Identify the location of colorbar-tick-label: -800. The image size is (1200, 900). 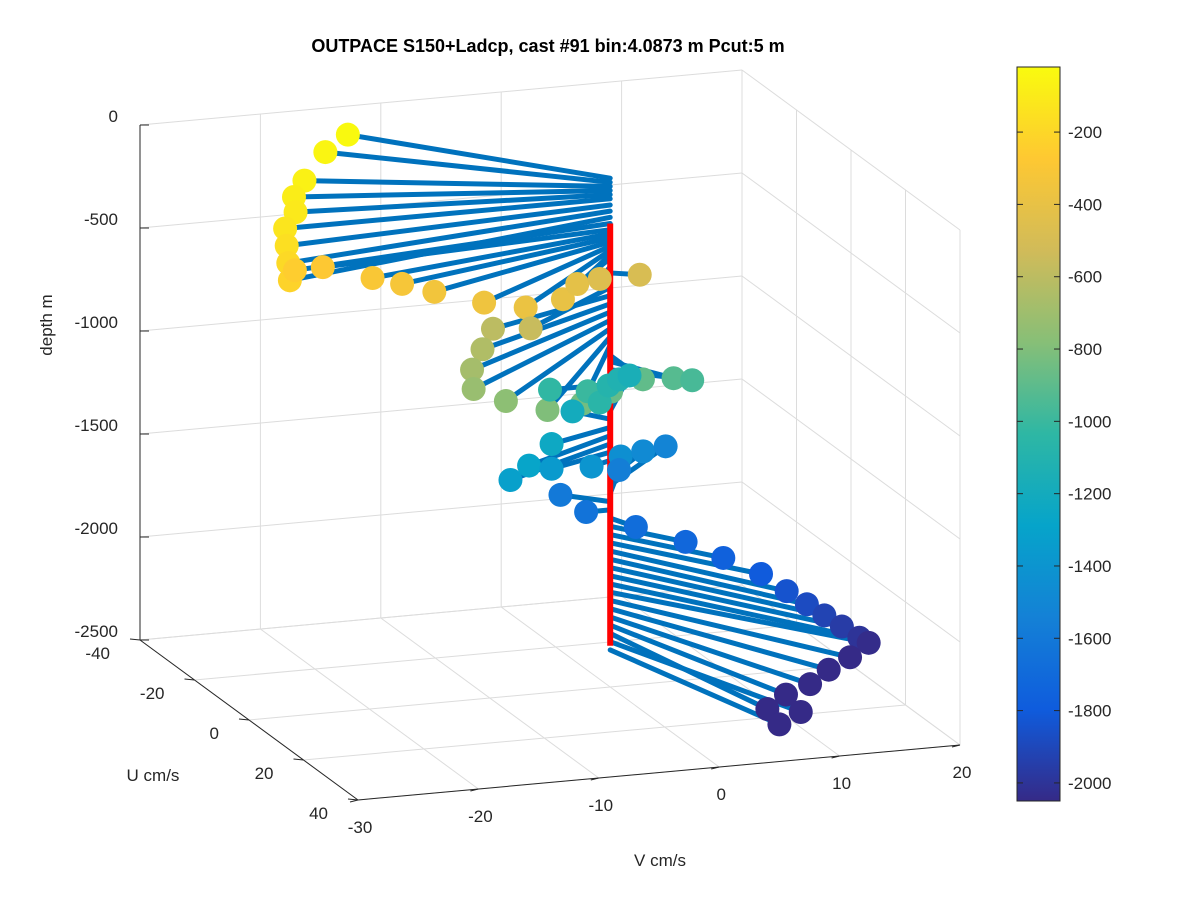
(1085, 349).